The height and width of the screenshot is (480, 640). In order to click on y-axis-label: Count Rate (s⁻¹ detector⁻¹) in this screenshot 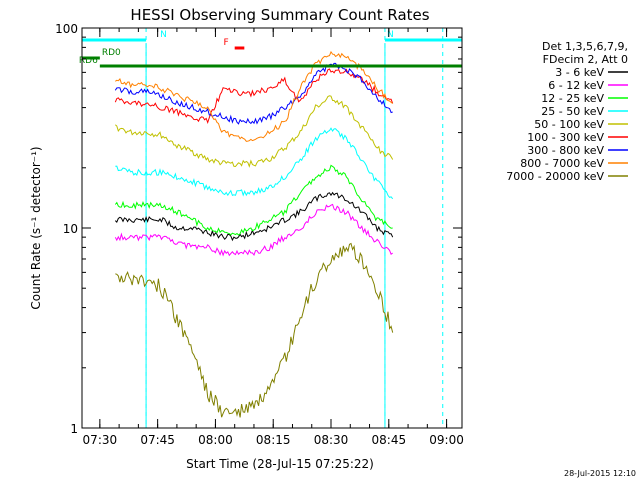, I will do `click(36, 227)`.